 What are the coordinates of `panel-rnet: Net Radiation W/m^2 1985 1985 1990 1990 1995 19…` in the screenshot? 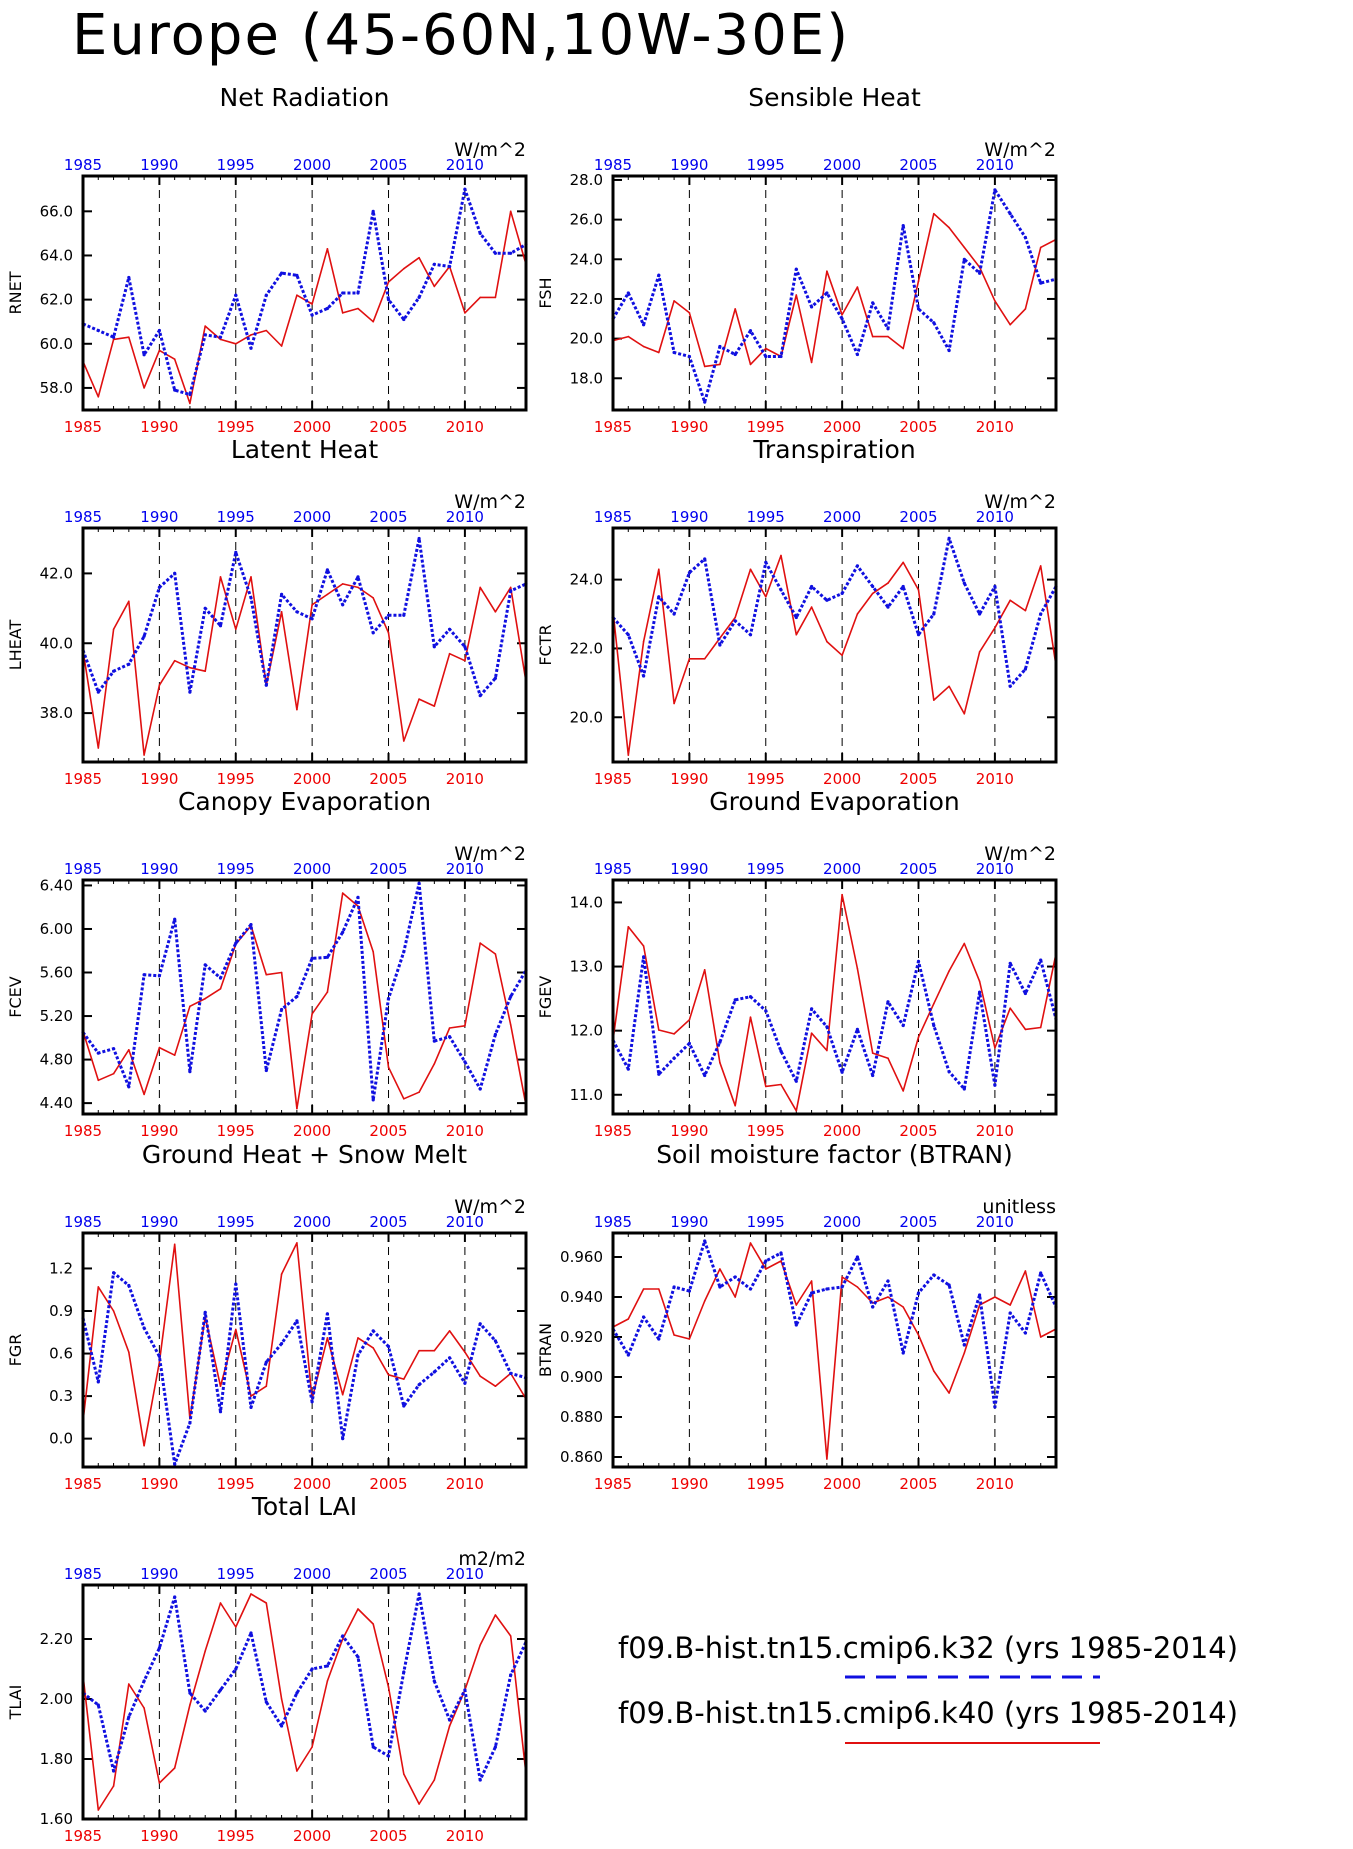 It's located at (267, 259).